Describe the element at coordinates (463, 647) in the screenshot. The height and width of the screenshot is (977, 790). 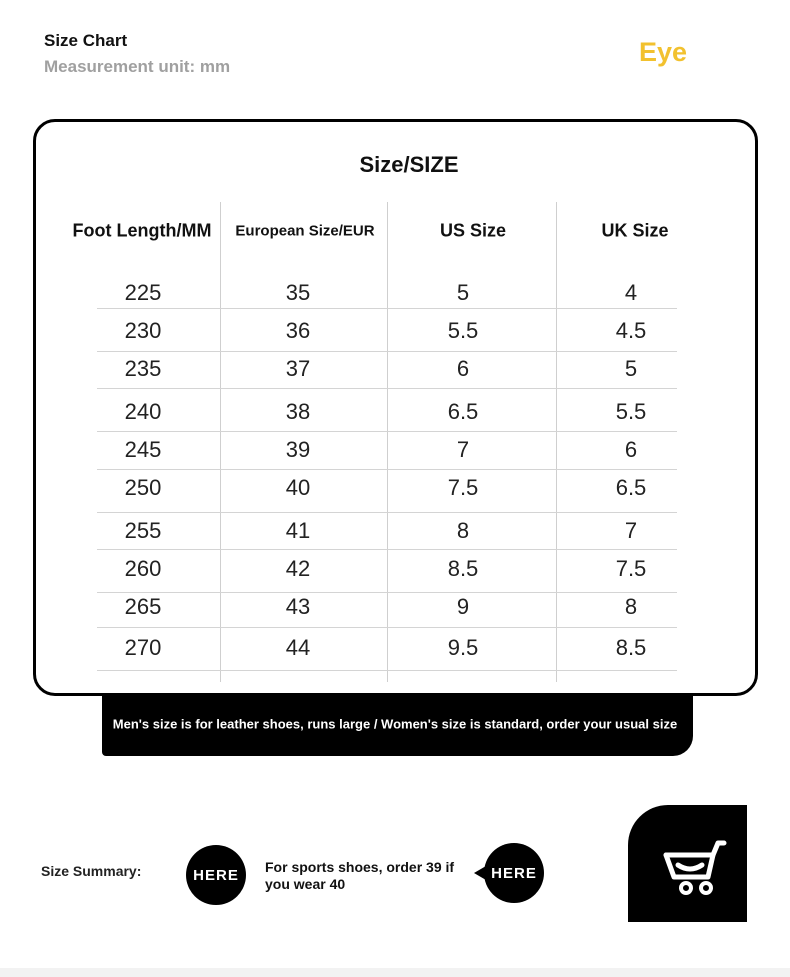
I see `table-cell: 9.5` at that location.